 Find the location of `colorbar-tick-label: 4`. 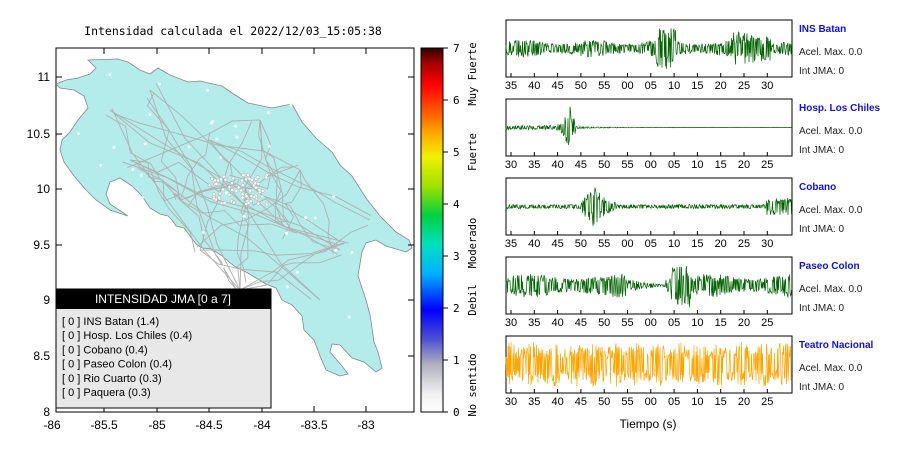

colorbar-tick-label: 4 is located at coordinates (456, 204).